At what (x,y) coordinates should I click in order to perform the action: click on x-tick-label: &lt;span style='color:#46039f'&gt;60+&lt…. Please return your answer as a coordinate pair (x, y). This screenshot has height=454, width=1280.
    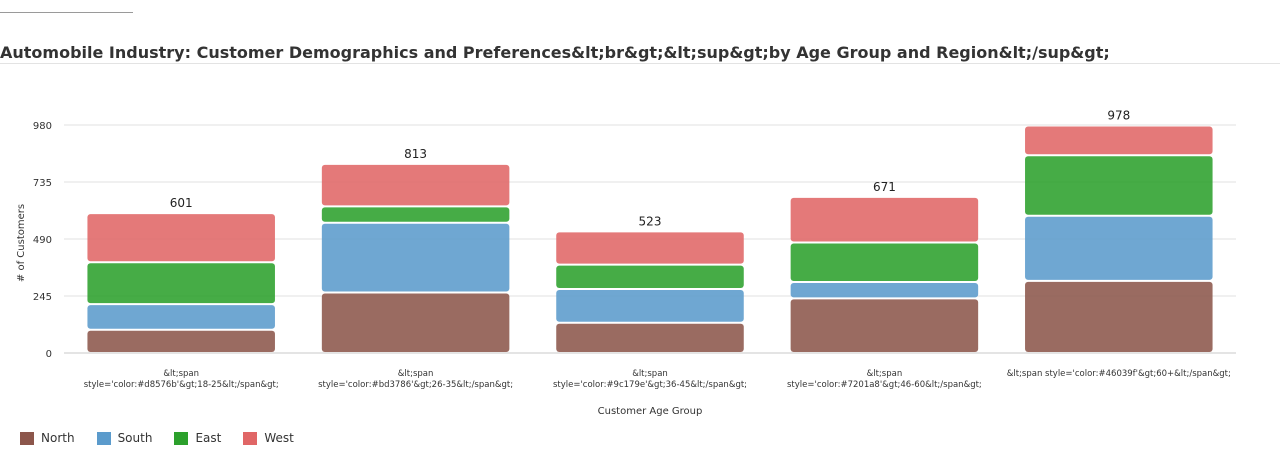
    Looking at the image, I should click on (1119, 374).